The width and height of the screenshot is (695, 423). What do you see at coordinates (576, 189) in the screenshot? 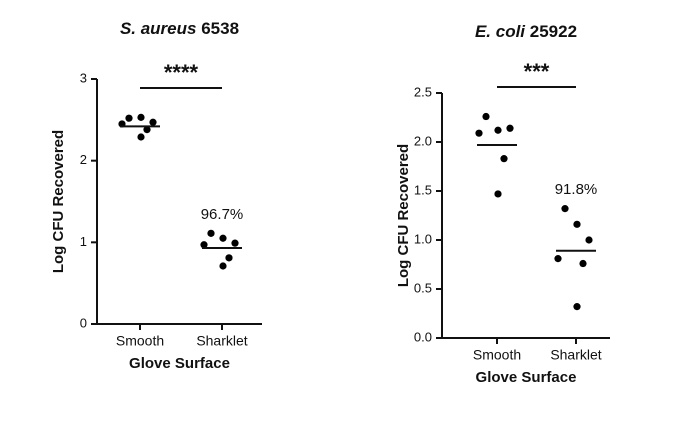
I see `reduction-label: 91.8%` at bounding box center [576, 189].